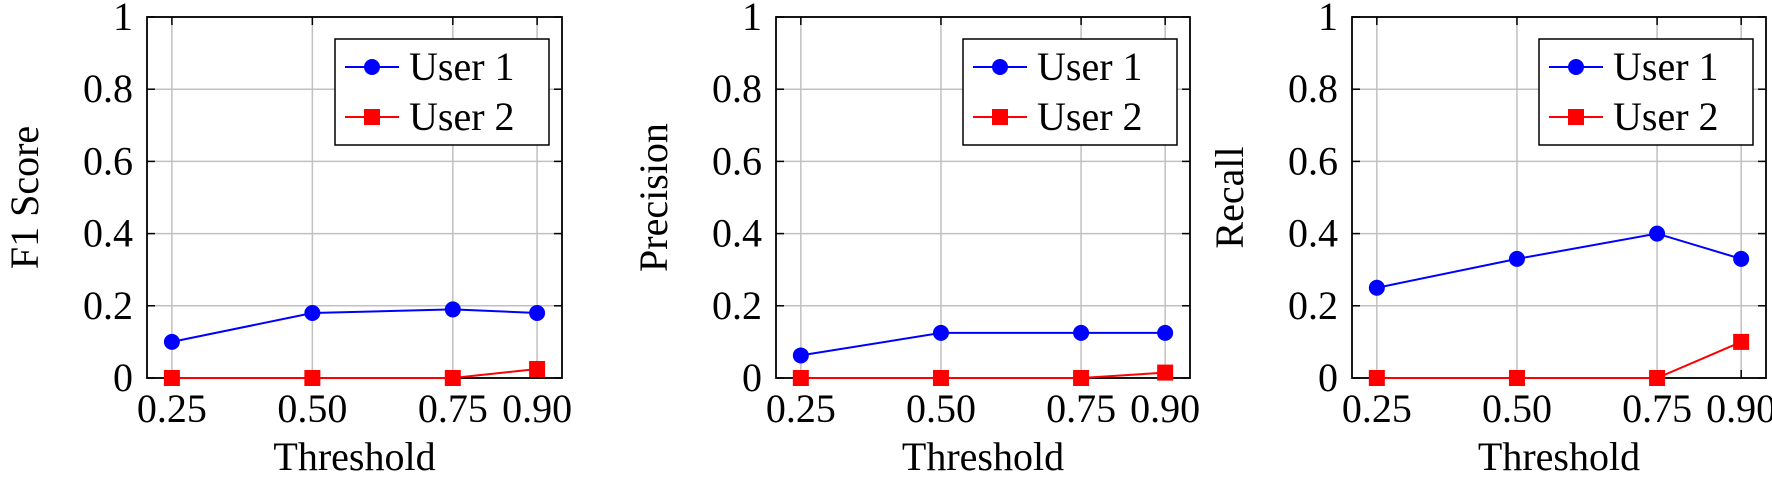 This screenshot has width=1772, height=486. I want to click on y-axis-title: Recall, so click(1229, 197).